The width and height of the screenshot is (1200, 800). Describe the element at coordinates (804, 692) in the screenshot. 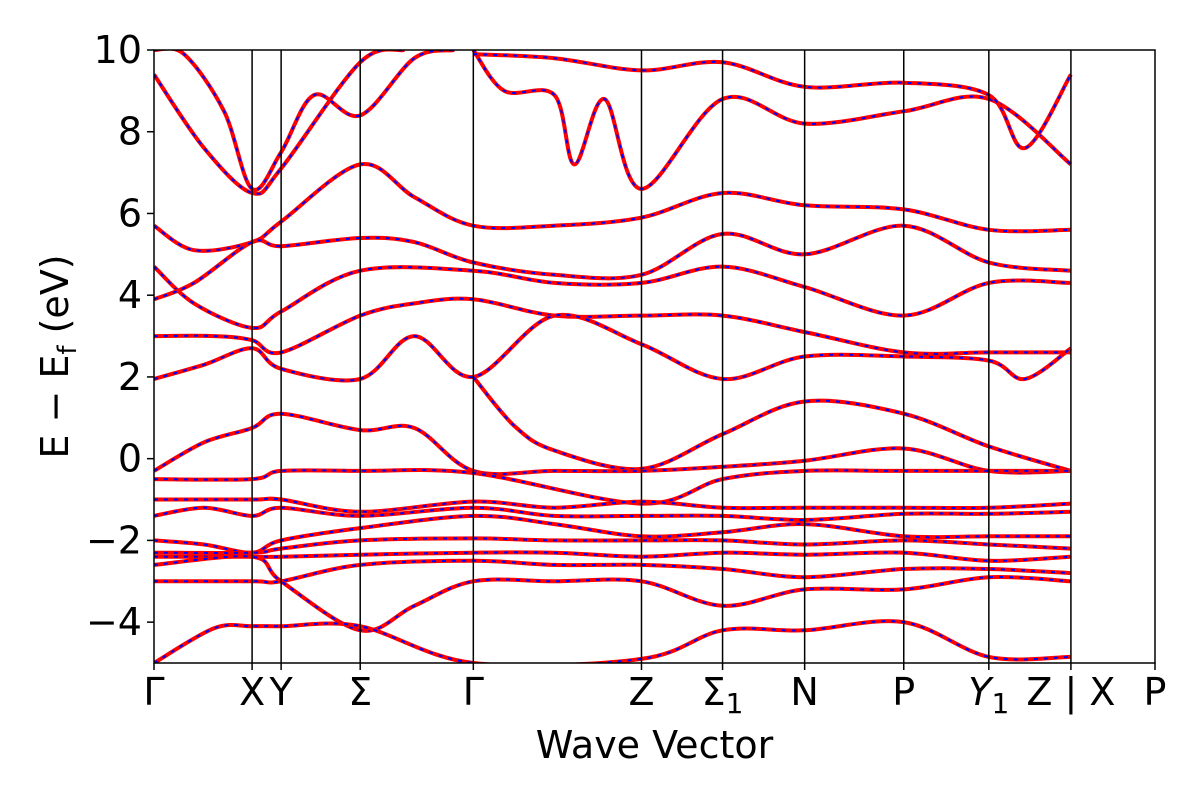

I see `x-tick-label-7: N` at that location.